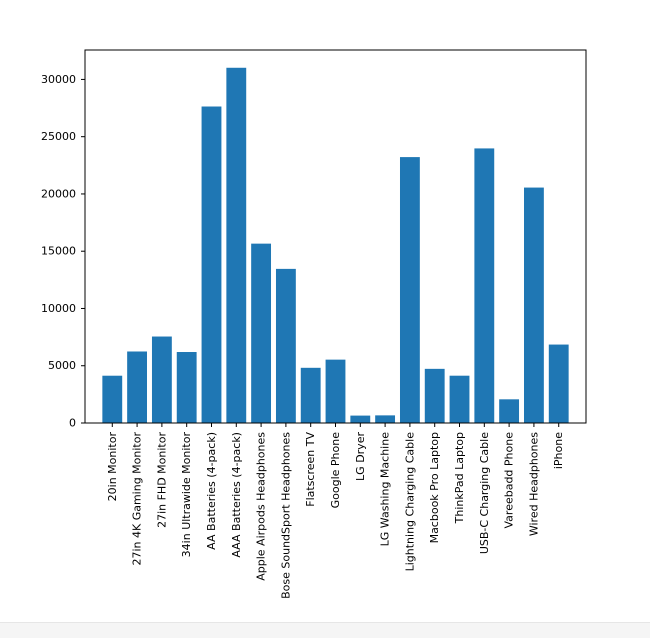  I want to click on x-tick-label: 20in Monitor, so click(112, 467).